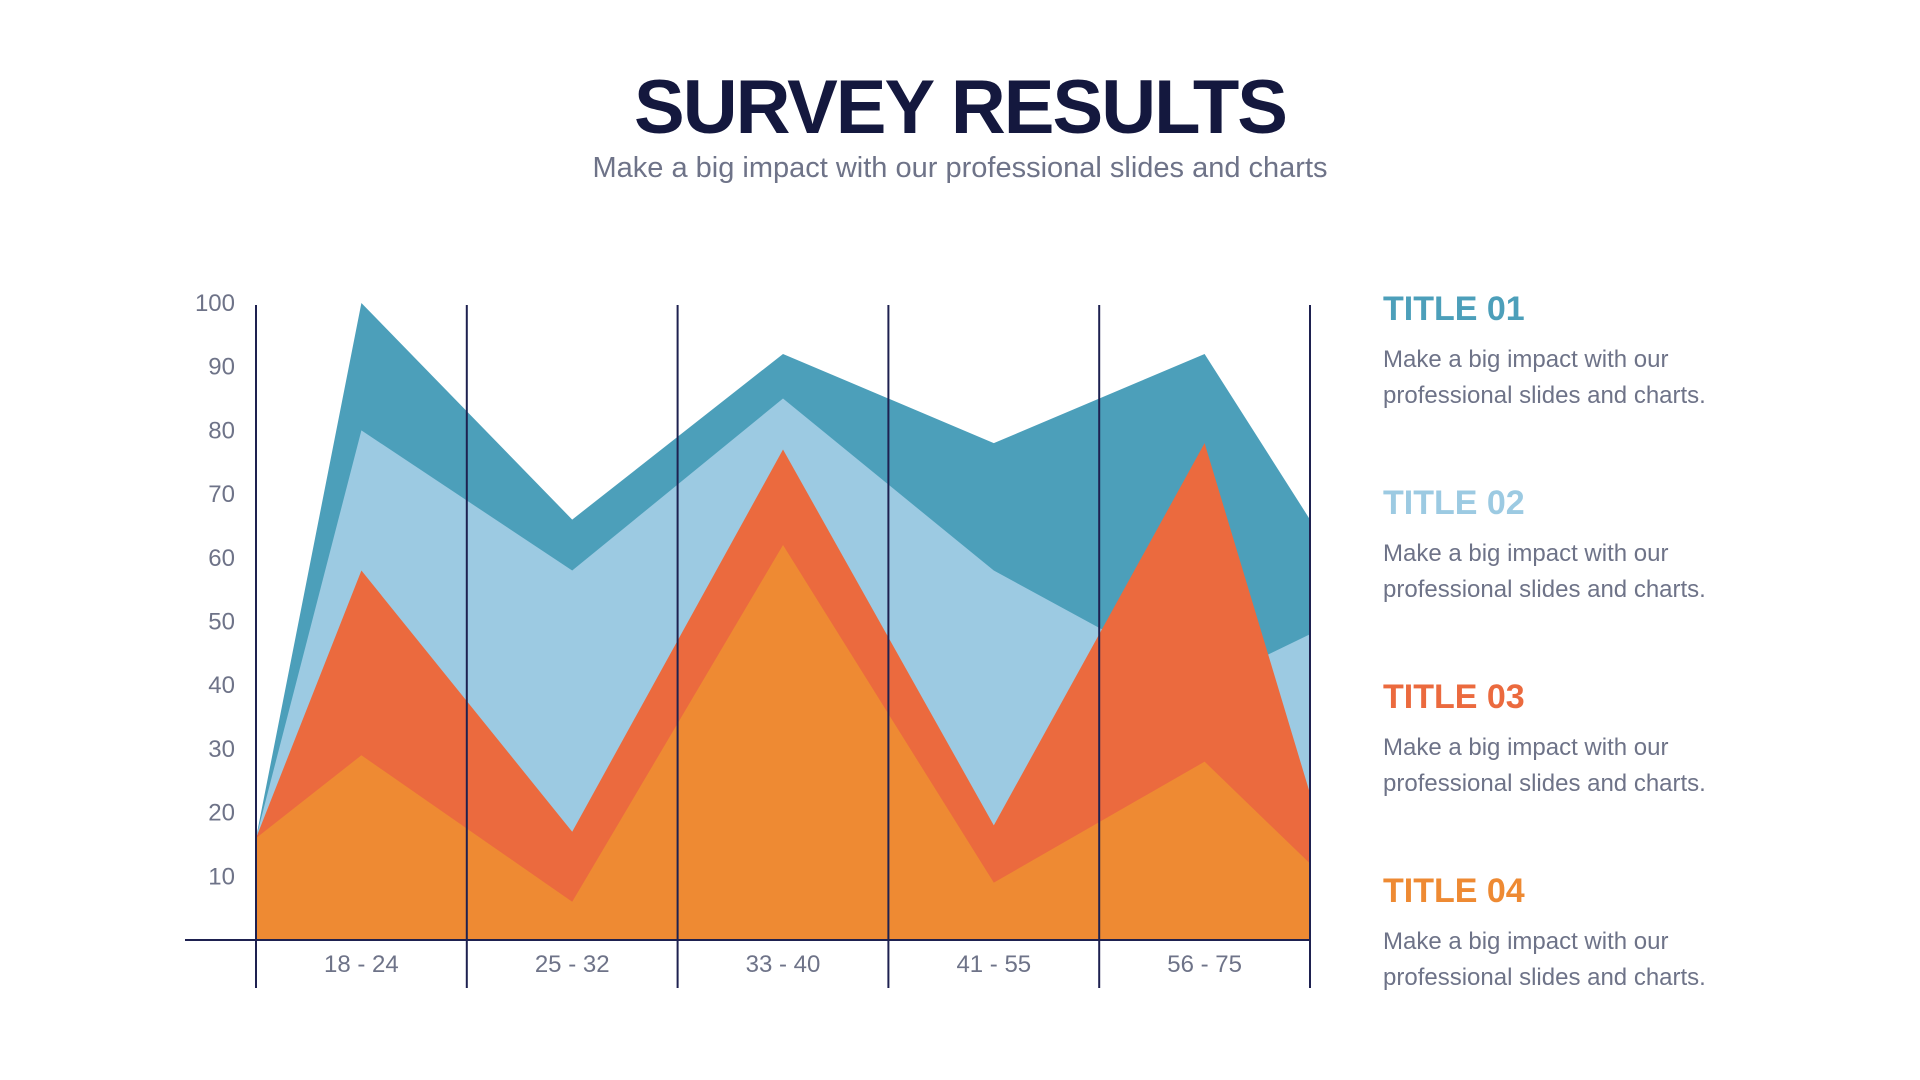  I want to click on legend-title-1: TITLE 01, so click(1454, 309).